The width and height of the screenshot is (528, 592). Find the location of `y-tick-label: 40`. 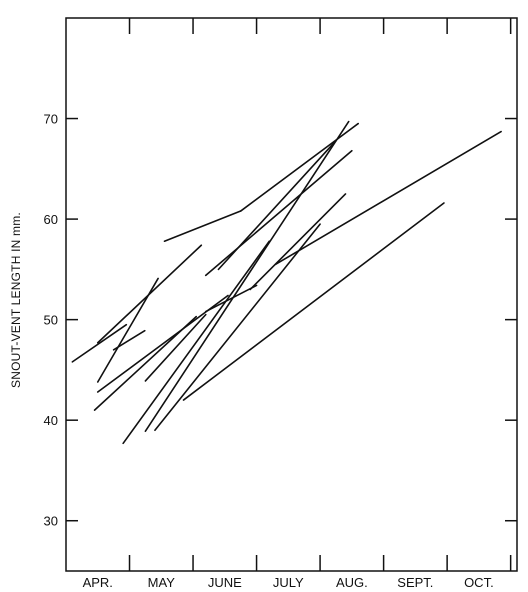

y-tick-label: 40 is located at coordinates (51, 420).